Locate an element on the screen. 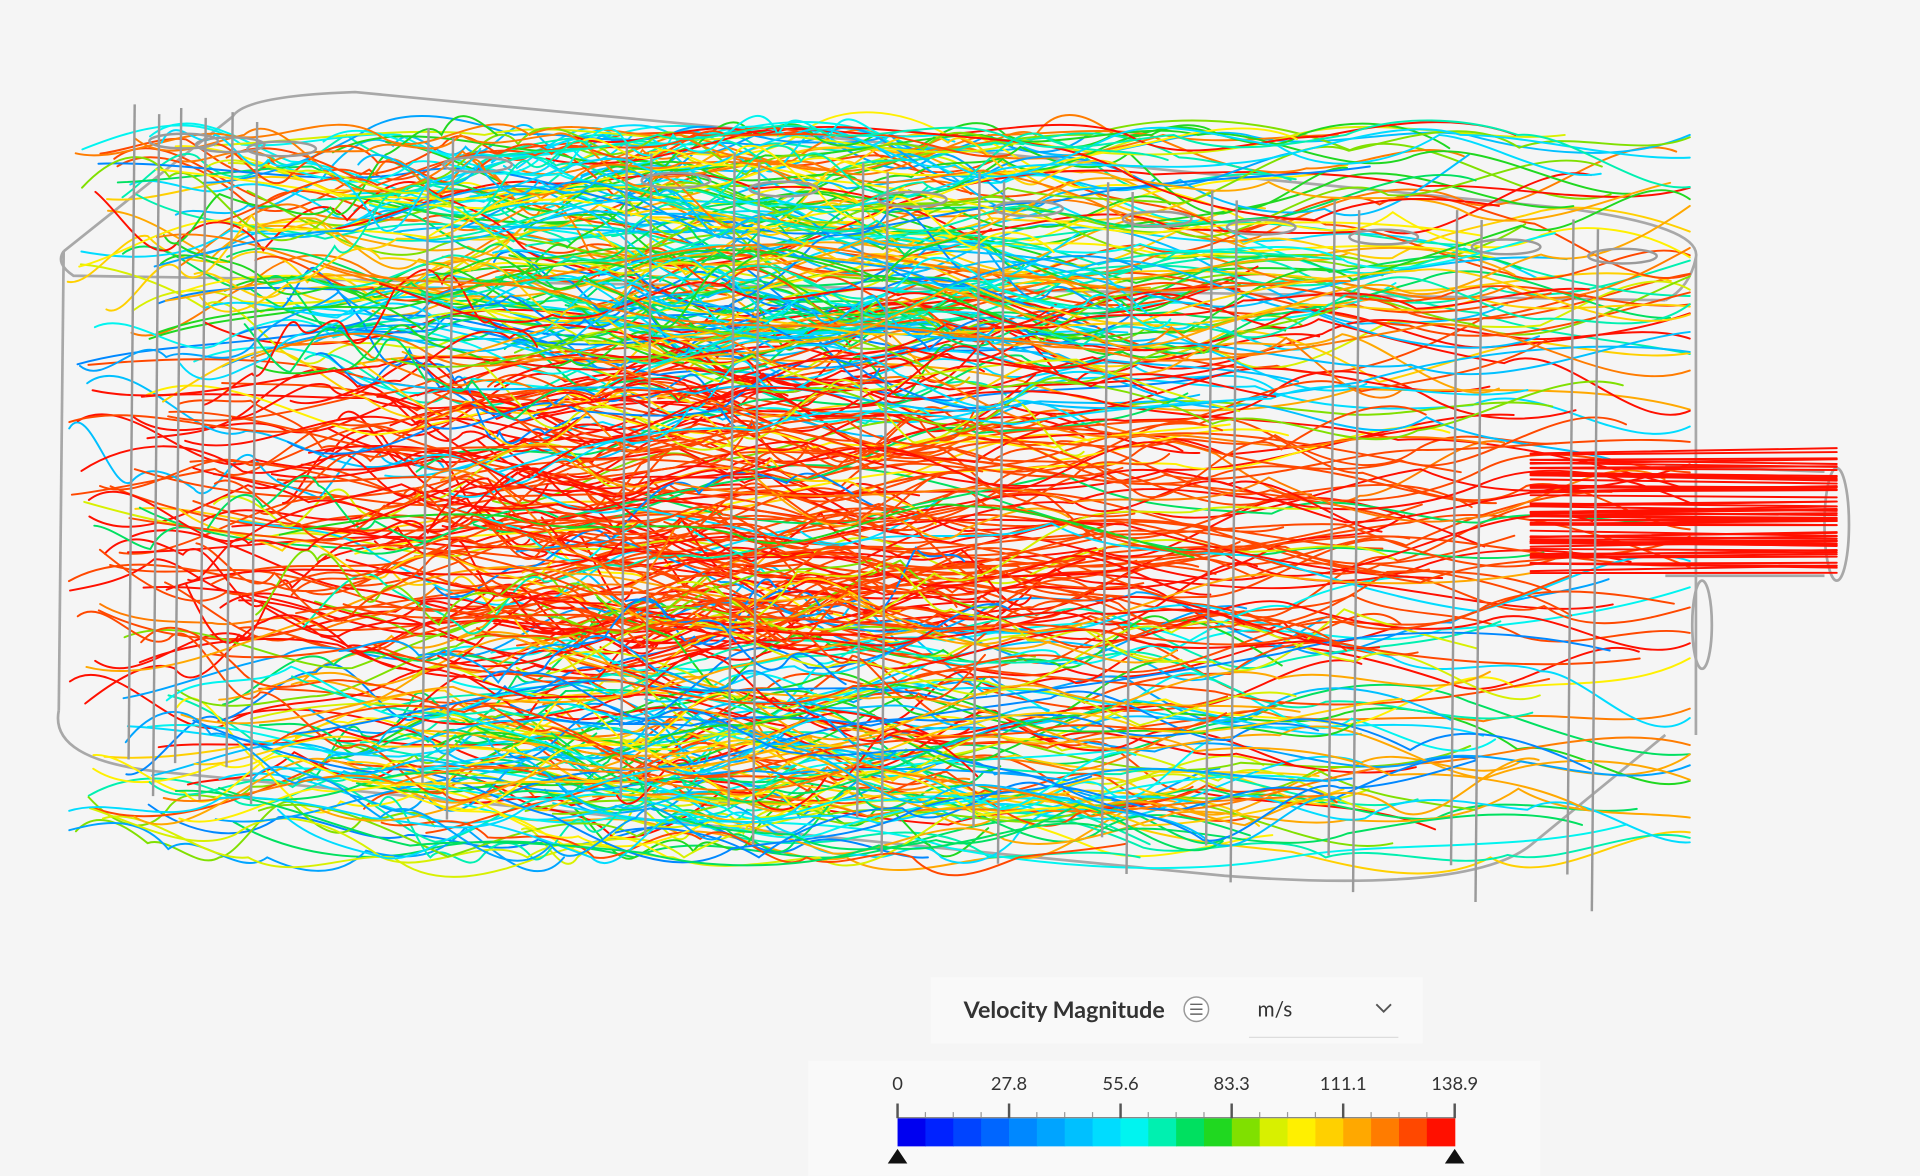 This screenshot has height=1176, width=1920. colorbar-tick-label: 55.6 is located at coordinates (1120, 1083).